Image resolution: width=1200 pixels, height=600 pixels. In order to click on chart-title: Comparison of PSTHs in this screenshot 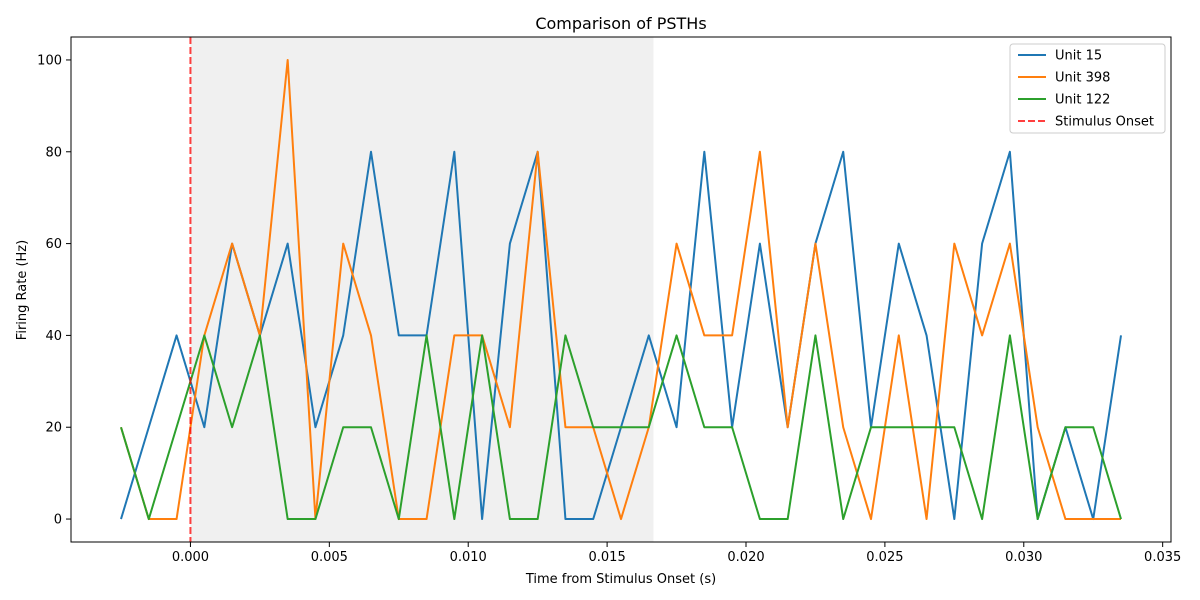, I will do `click(620, 23)`.